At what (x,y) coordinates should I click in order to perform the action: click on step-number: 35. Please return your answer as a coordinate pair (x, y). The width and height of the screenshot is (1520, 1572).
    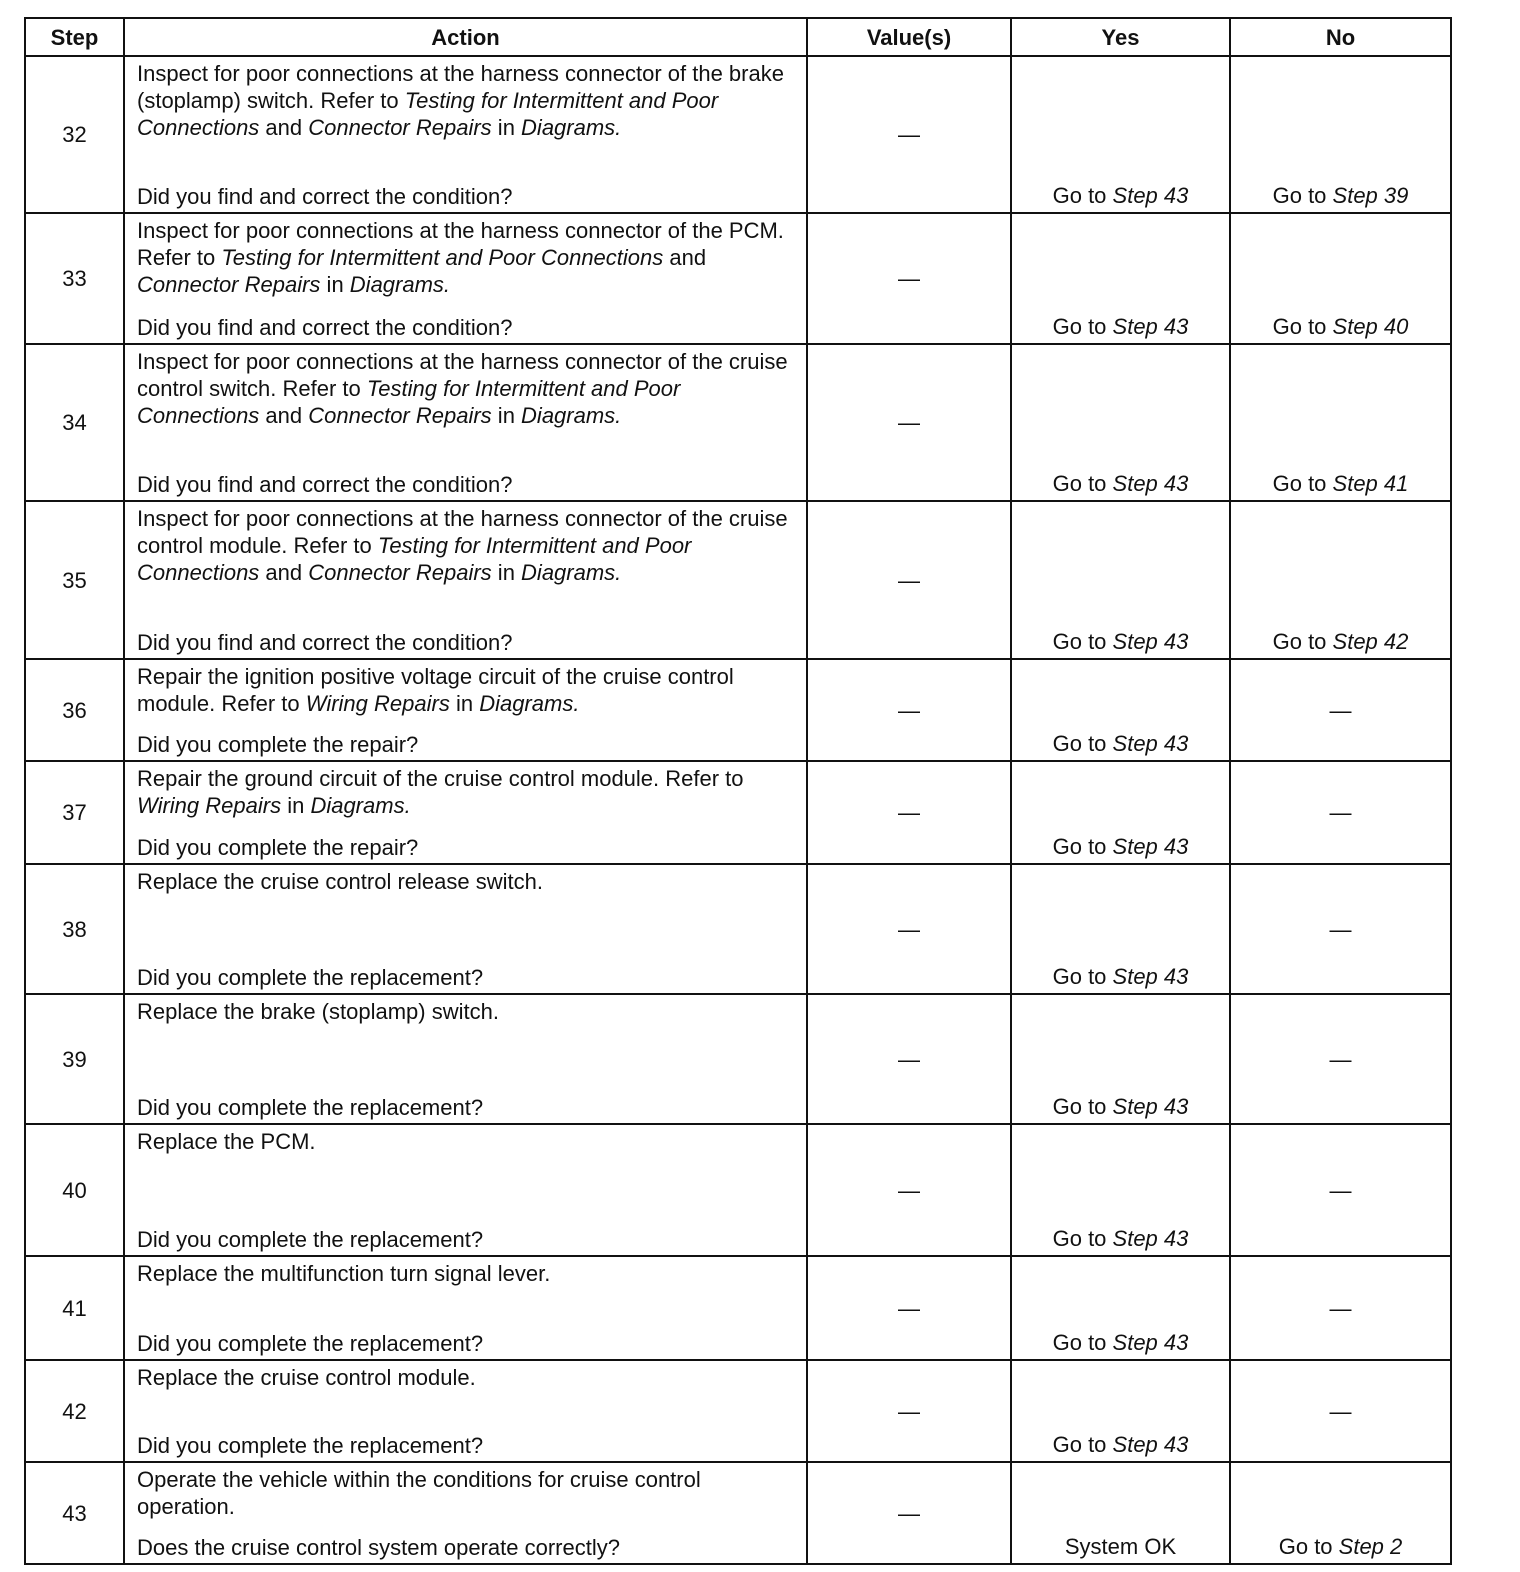
    Looking at the image, I should click on (74, 580).